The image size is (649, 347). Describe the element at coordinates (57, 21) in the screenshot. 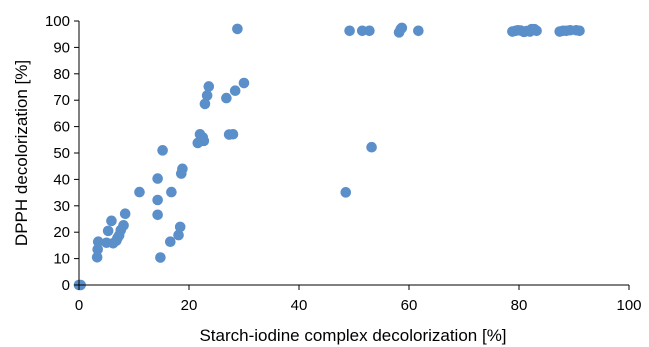

I see `y-tick-label: 100` at that location.